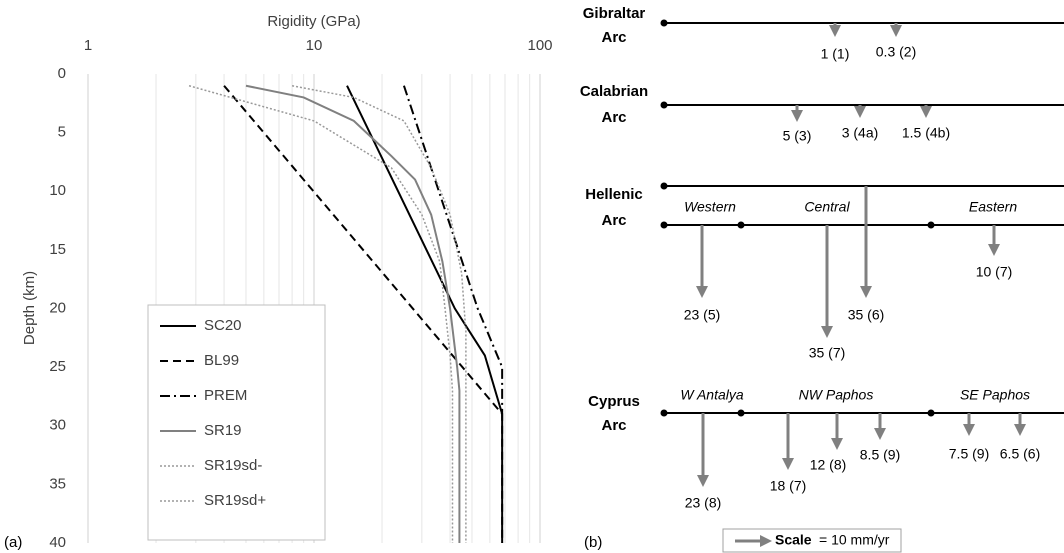 Image resolution: width=1064 pixels, height=553 pixels. What do you see at coordinates (593, 542) in the screenshot?
I see `panel-label: (b)` at bounding box center [593, 542].